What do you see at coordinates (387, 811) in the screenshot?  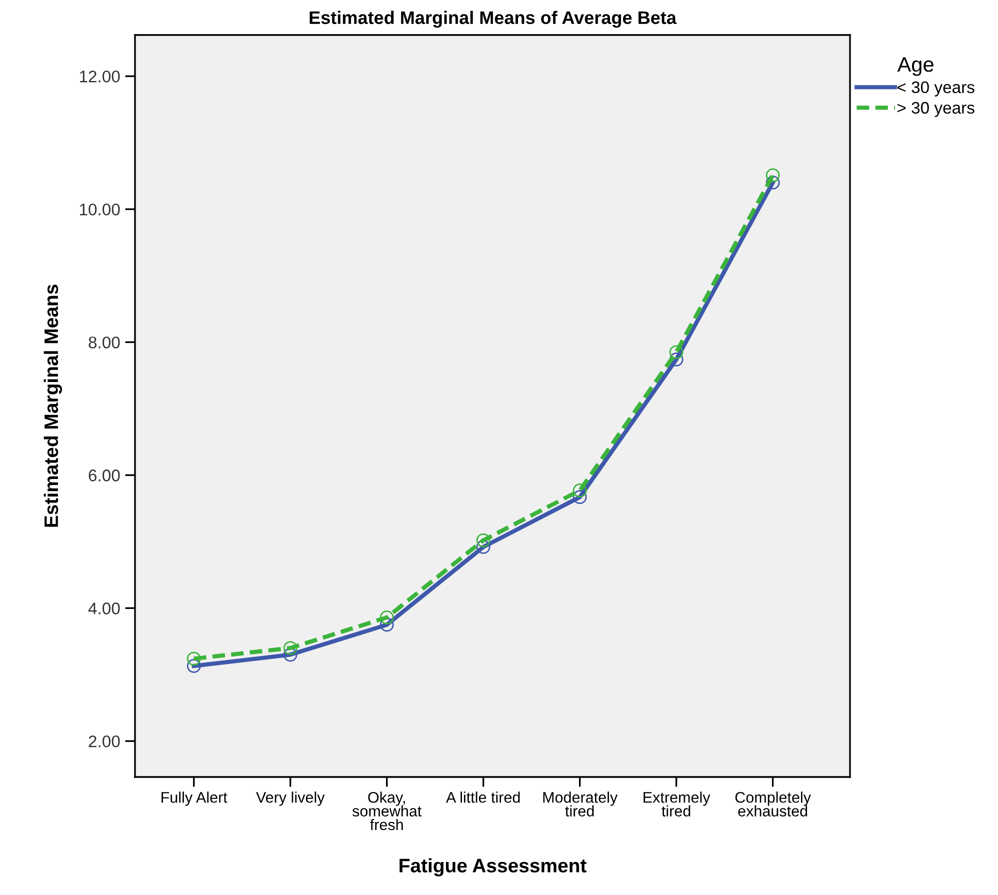 I see `x-tick-label: Okay, somewhat fresh` at bounding box center [387, 811].